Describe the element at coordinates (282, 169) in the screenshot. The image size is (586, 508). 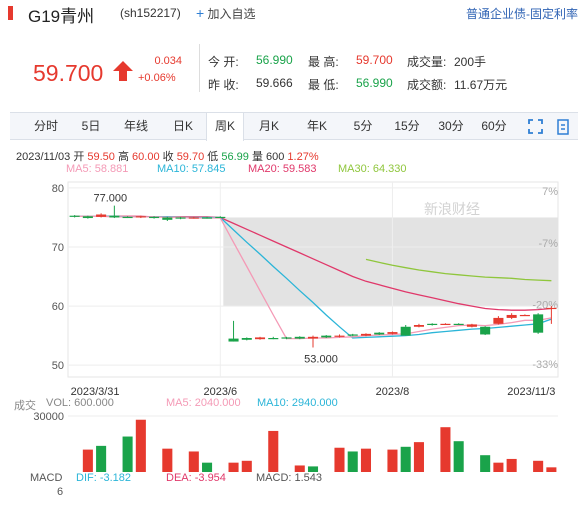
I see `ma20-label: MA20: 59.583` at that location.